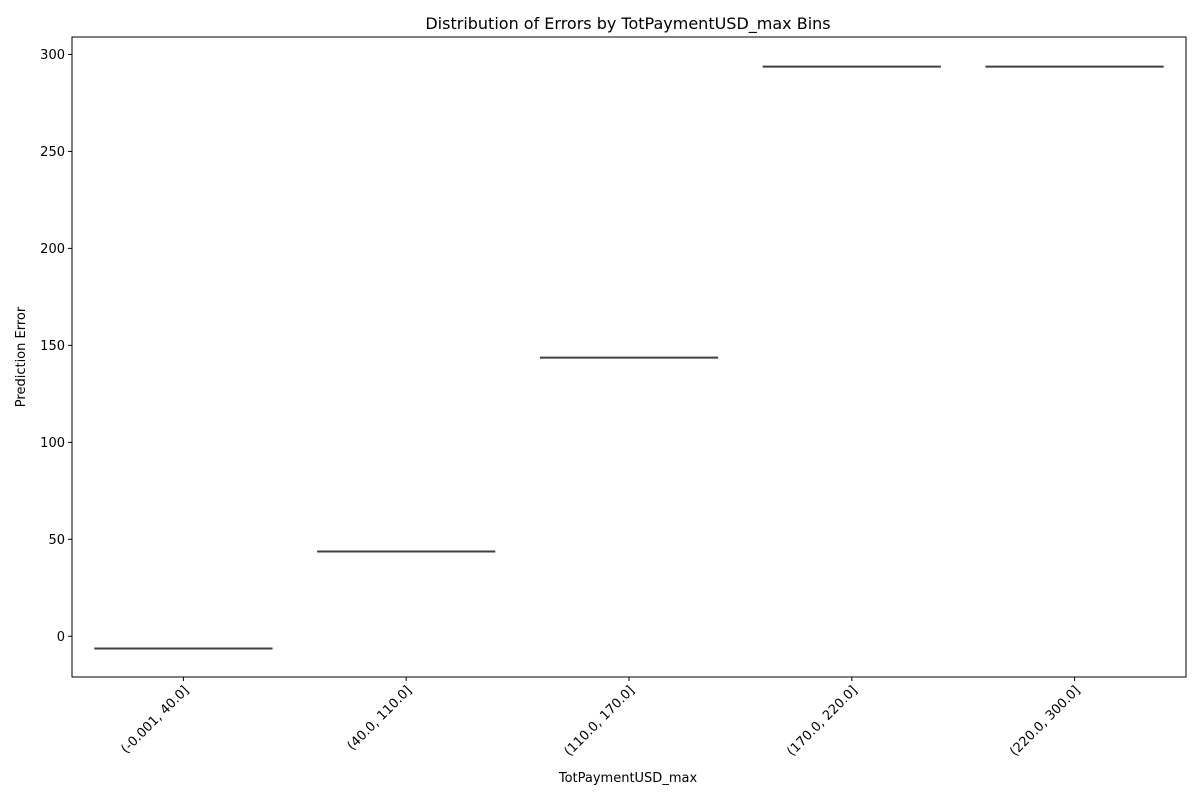  What do you see at coordinates (380, 718) in the screenshot?
I see `x-tick-label: (40.0, 110.0]` at bounding box center [380, 718].